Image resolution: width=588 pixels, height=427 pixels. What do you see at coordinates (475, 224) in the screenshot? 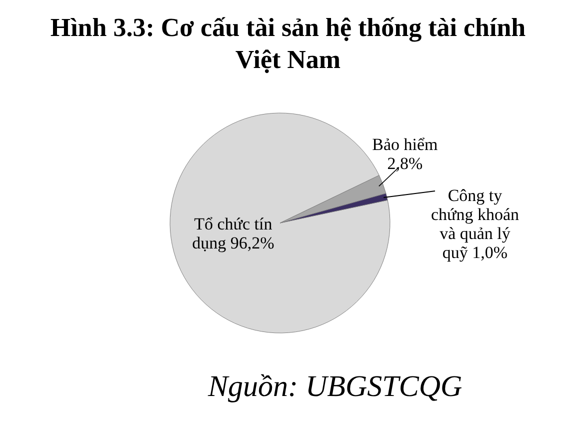
I see `slice-label: Công ty chứng khoán và quản lý quỹ 1,0%` at bounding box center [475, 224].